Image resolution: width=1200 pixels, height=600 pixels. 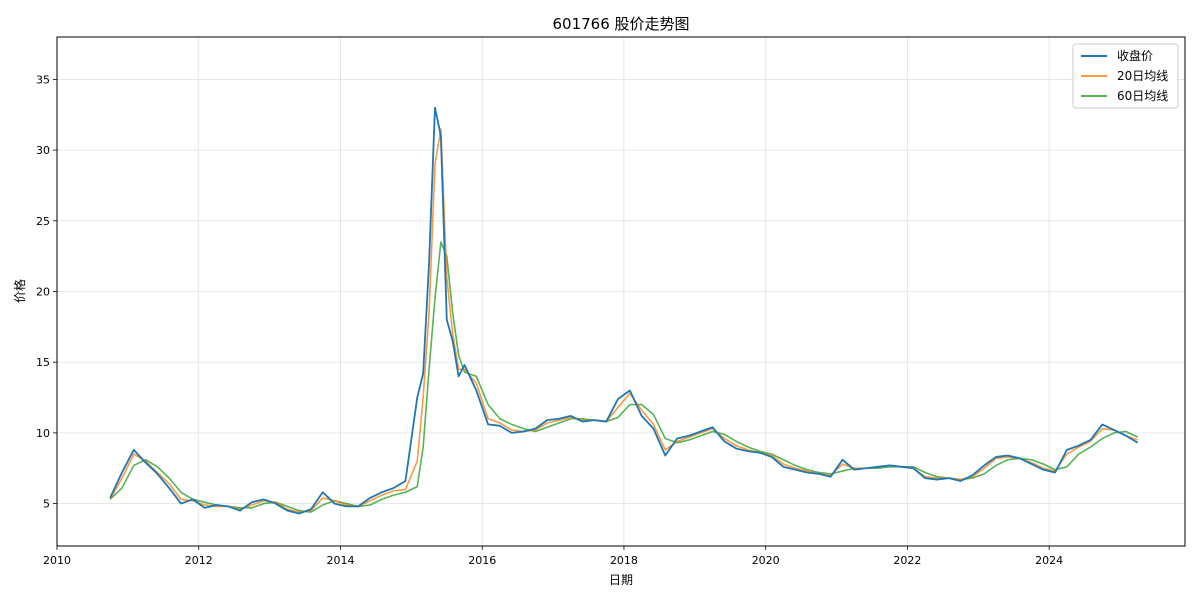 I want to click on y-tick-label: 25, so click(x=43, y=221).